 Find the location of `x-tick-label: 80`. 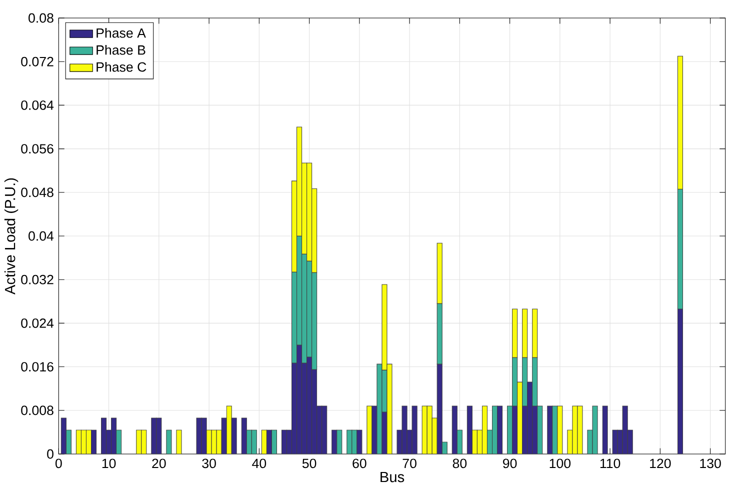

x-tick-label: 80 is located at coordinates (459, 463).